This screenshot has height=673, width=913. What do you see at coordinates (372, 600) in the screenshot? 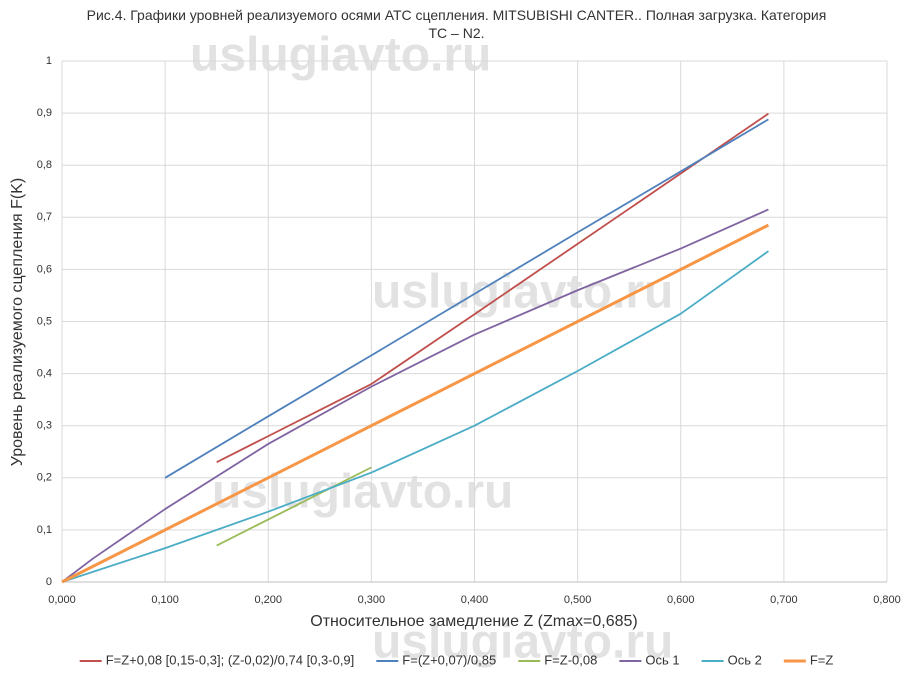
I see `x-tick-label: 0,300` at bounding box center [372, 600].